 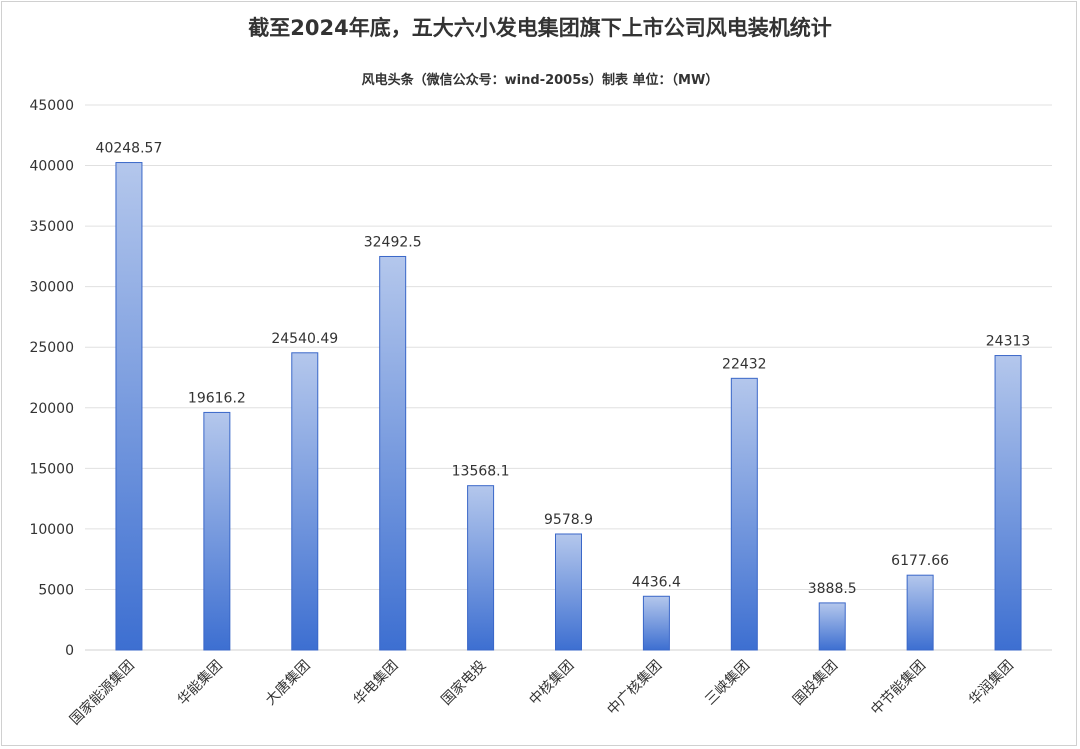 What do you see at coordinates (540, 28) in the screenshot?
I see `chart-title: 截至2024年底，五大六小发电集团旗下上市公司风电装机统计` at bounding box center [540, 28].